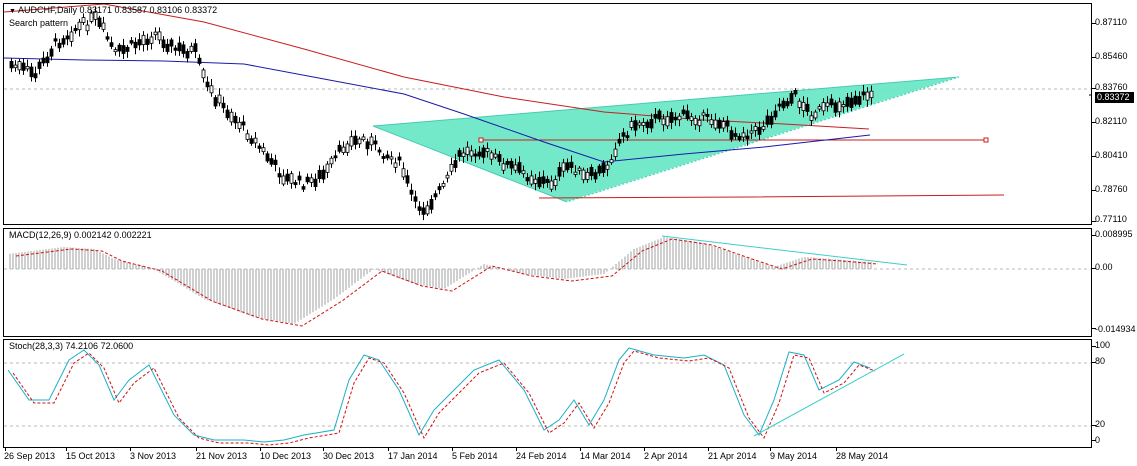 The width and height of the screenshot is (1137, 466). I want to click on symbol-title: AUDCHF,Daily, so click(47, 10).